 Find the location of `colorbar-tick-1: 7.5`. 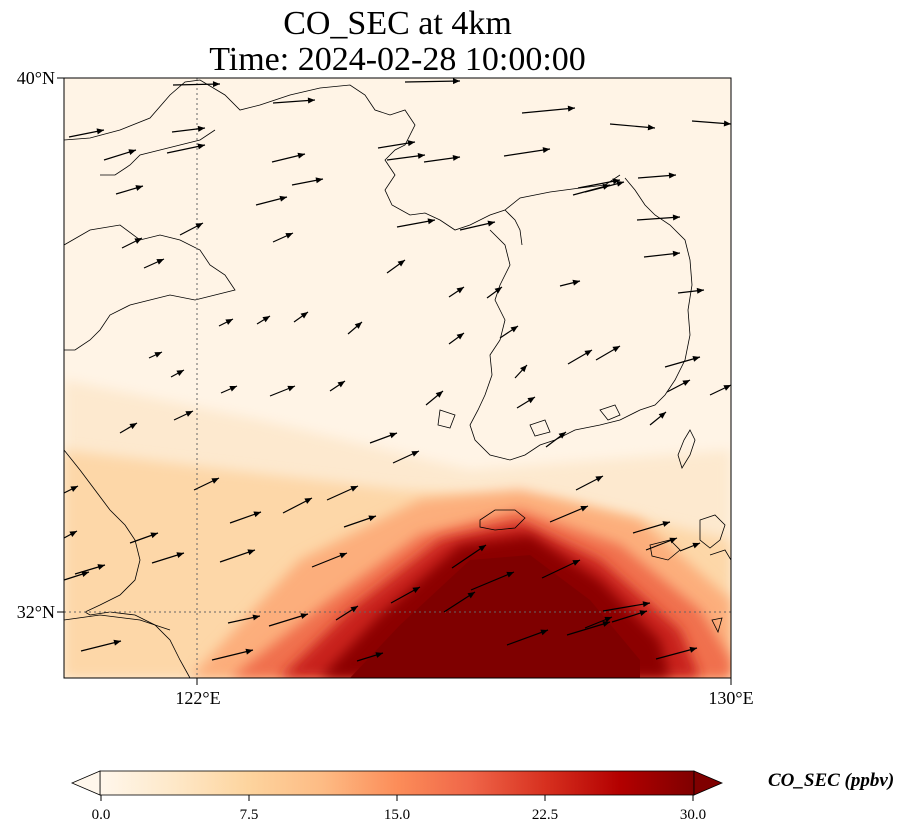

colorbar-tick-1: 7.5 is located at coordinates (249, 815).